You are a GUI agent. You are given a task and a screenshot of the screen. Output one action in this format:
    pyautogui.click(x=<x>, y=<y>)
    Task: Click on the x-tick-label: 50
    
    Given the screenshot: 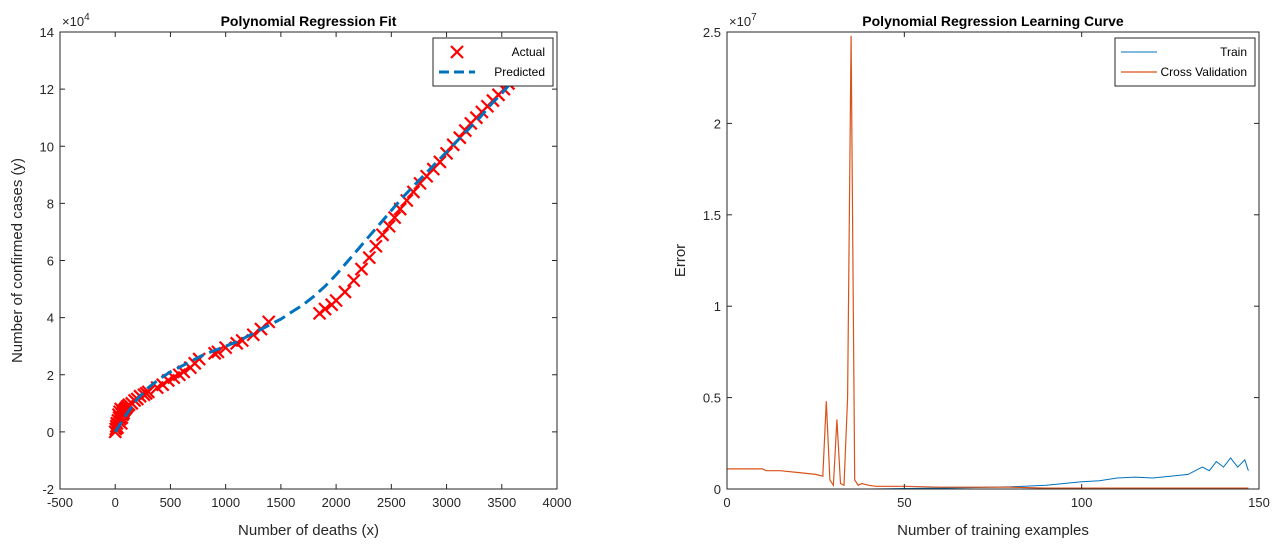 What is the action you would take?
    pyautogui.click(x=904, y=502)
    